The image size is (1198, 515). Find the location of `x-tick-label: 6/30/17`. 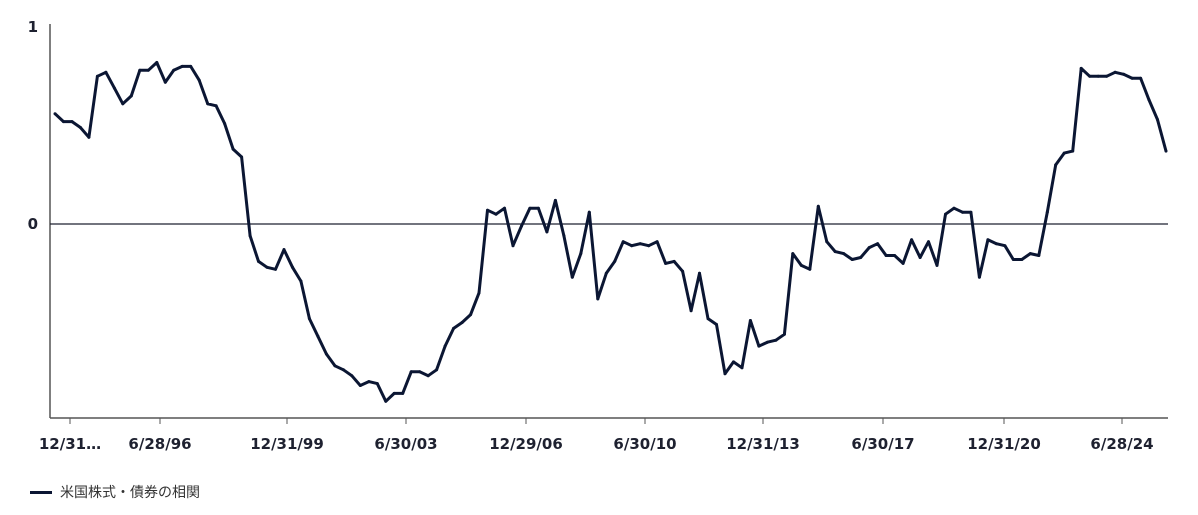

x-tick-label: 6/30/17 is located at coordinates (882, 444).